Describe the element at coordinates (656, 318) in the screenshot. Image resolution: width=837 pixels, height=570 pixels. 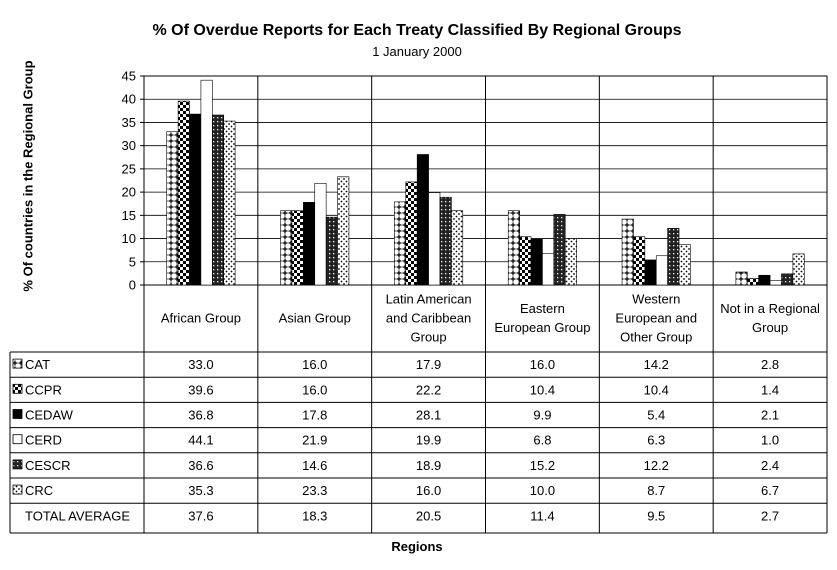
I see `x-category-label-western-european-and-other-group: Western European and Other Group` at that location.